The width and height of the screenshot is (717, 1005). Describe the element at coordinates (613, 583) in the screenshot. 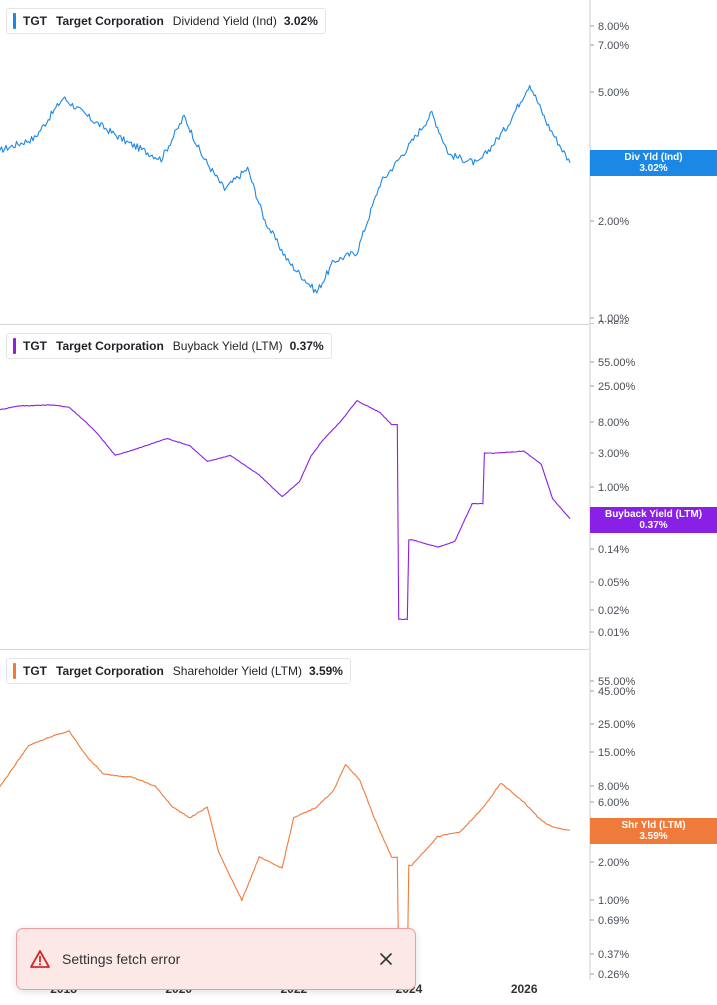

I see `y-tick-label: 0.05%` at that location.